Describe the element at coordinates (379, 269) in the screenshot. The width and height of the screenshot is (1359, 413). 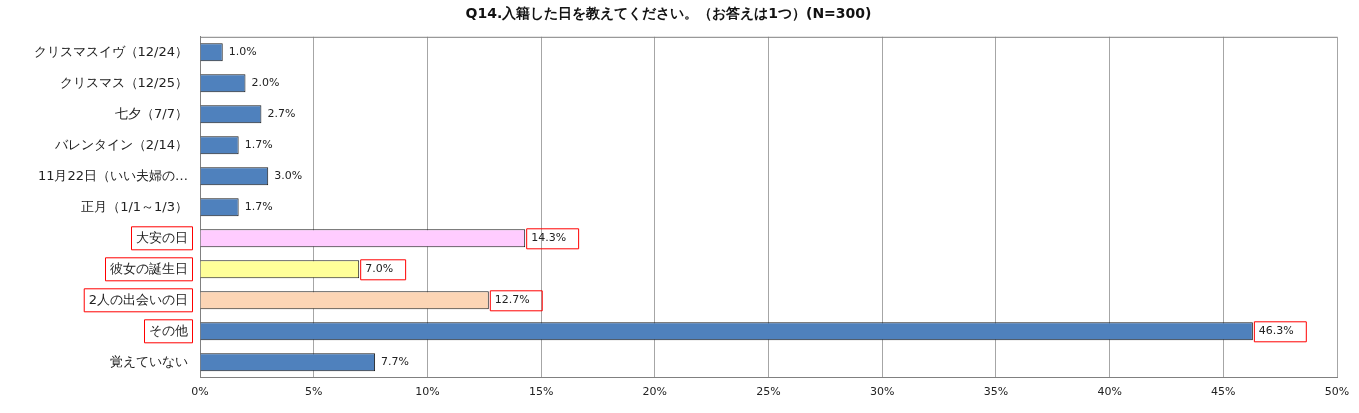
I see `data-label: 7.0%` at that location.